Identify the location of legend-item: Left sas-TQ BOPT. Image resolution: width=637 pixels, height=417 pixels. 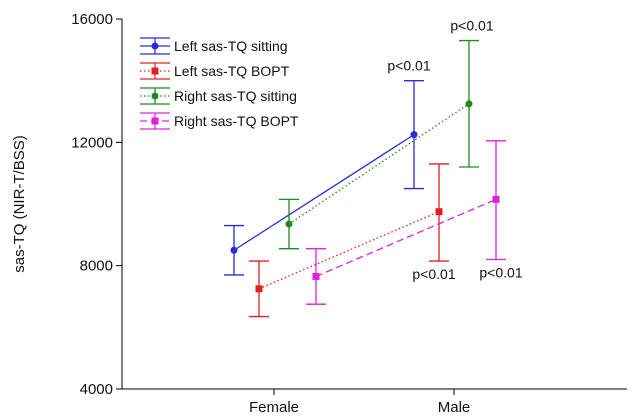
(215, 71).